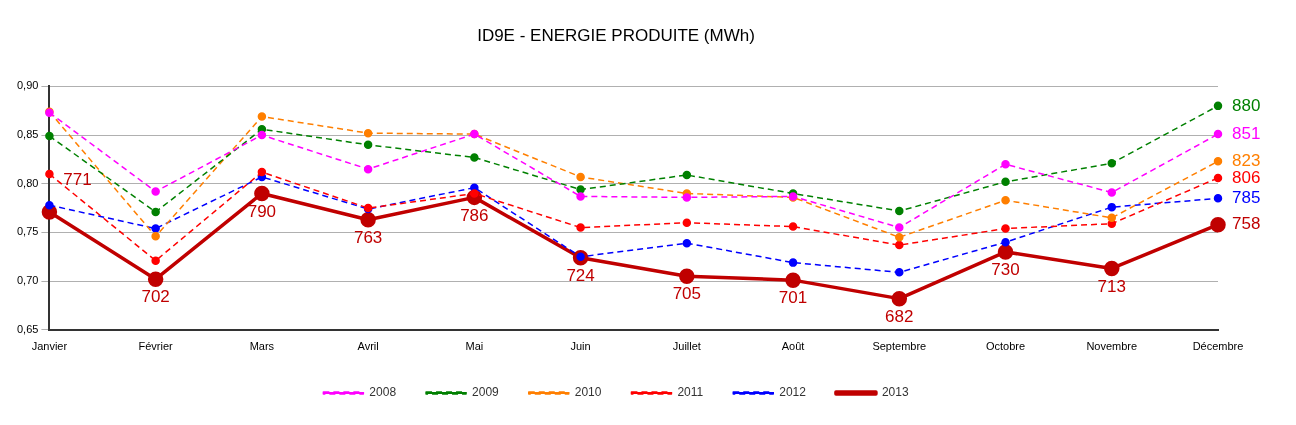  What do you see at coordinates (793, 346) in the screenshot?
I see `x-tick-label: Août` at bounding box center [793, 346].